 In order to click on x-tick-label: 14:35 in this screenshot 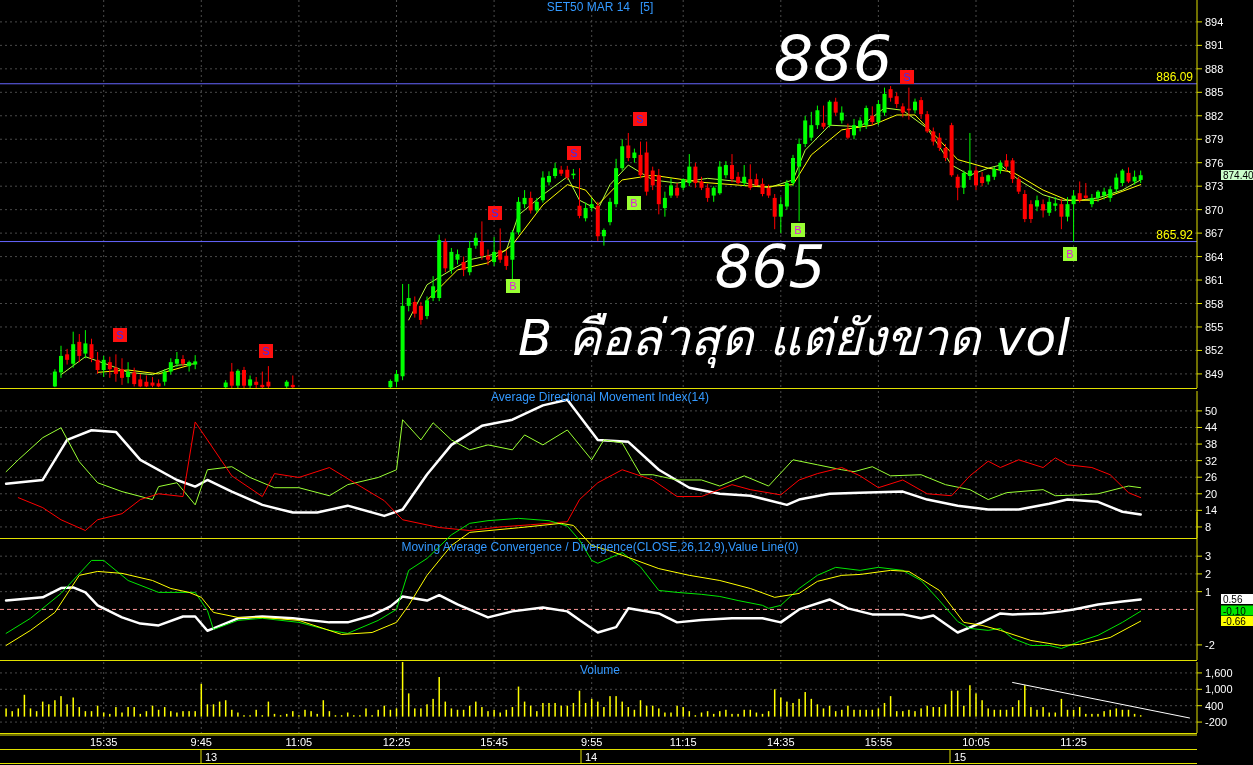, I will do `click(781, 742)`.